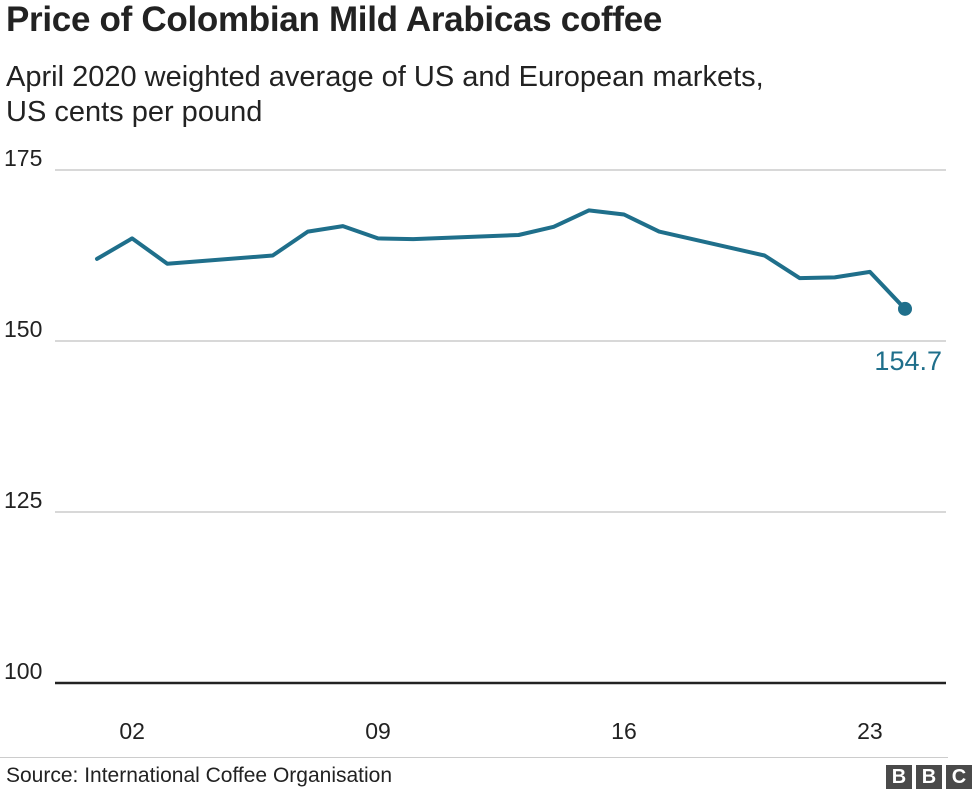 This screenshot has width=976, height=792. Describe the element at coordinates (870, 731) in the screenshot. I see `x-tick-label: 23` at that location.